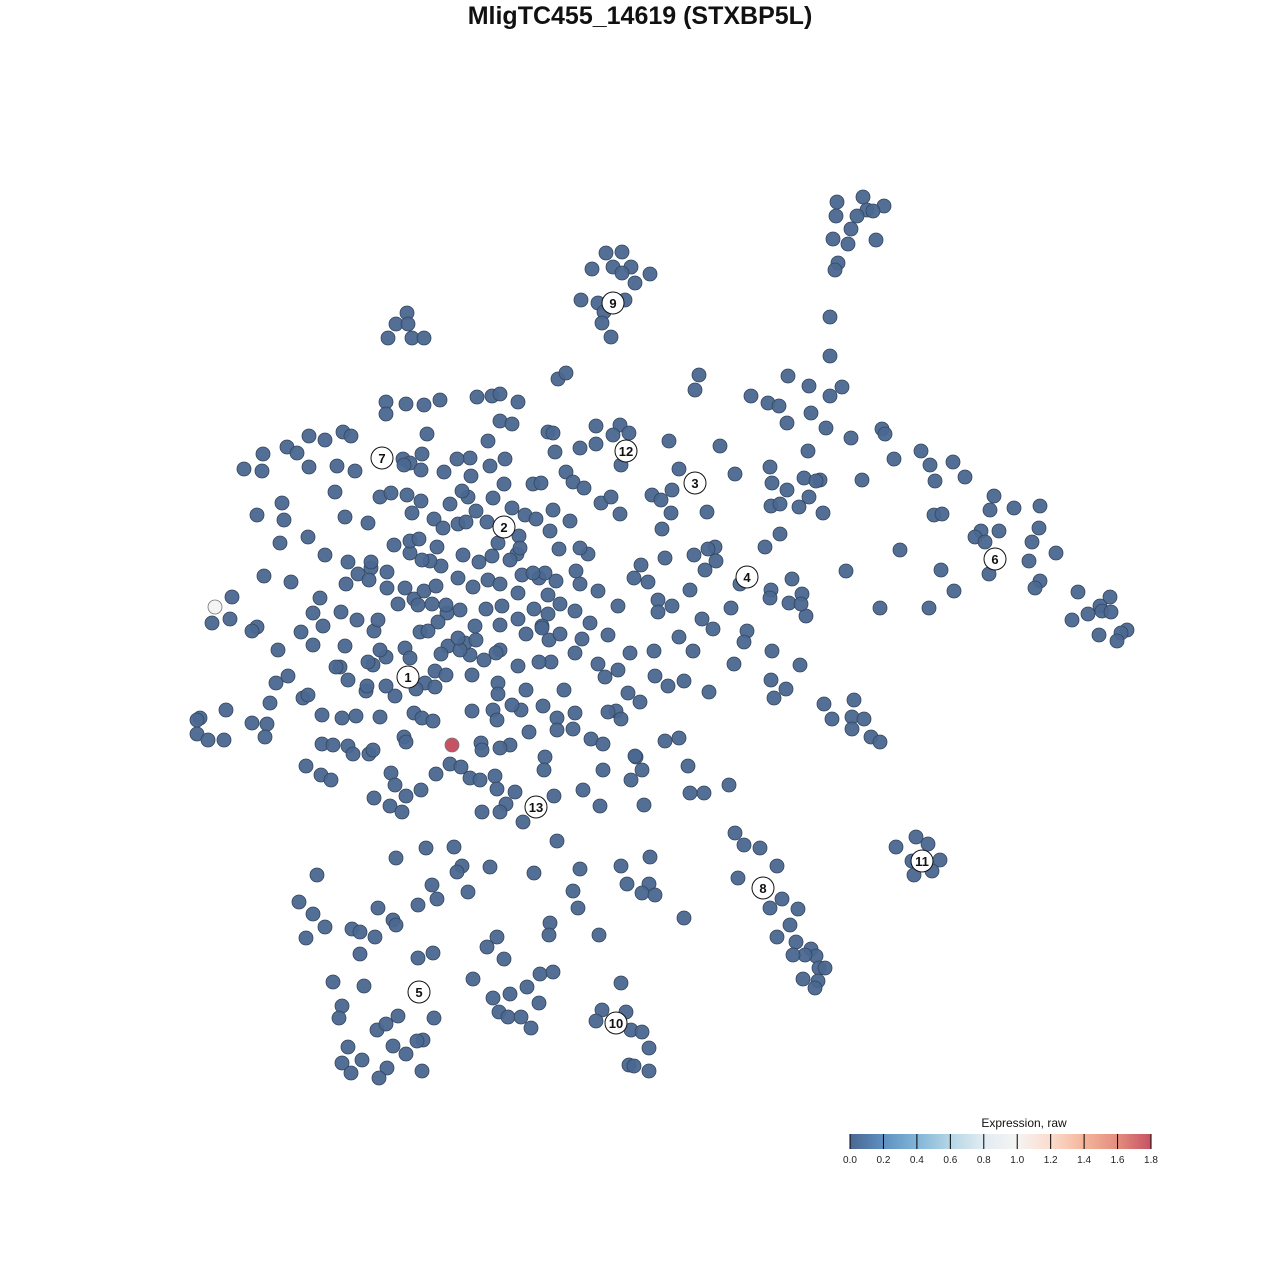 Image resolution: width=1280 pixels, height=1280 pixels. I want to click on legend-tick-label: 1.8, so click(1151, 1160).